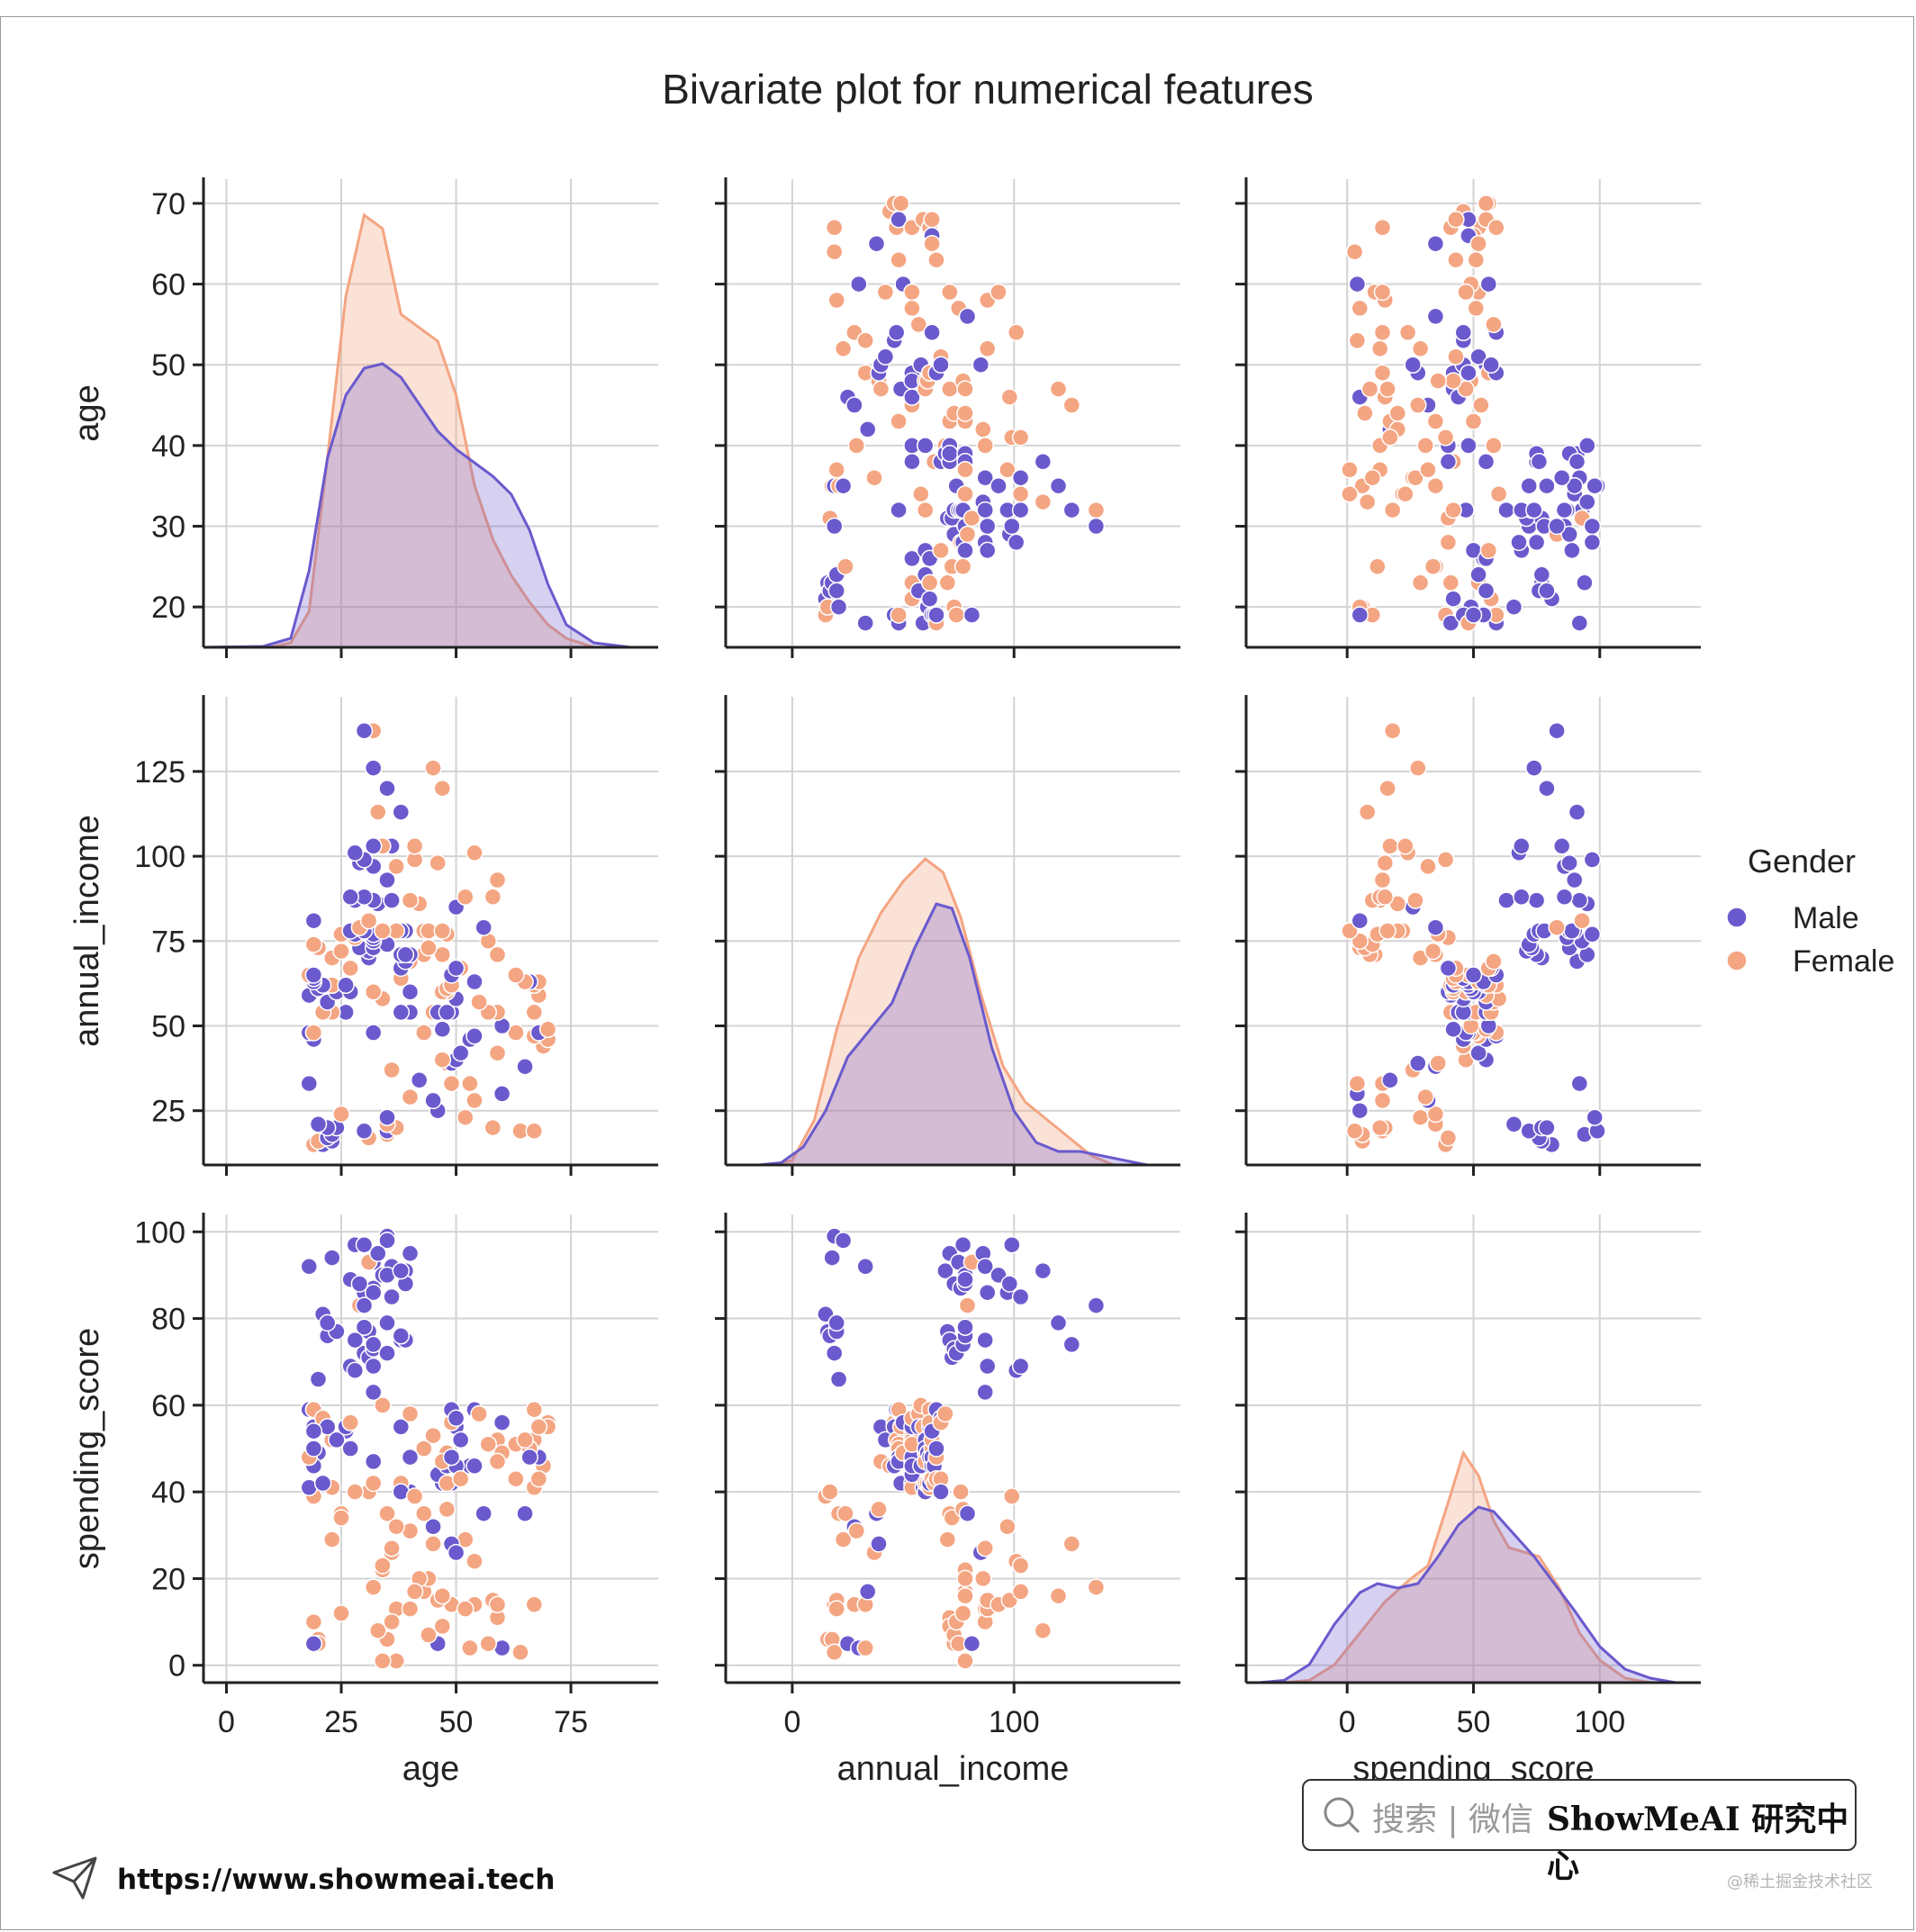  What do you see at coordinates (571, 1722) in the screenshot?
I see `x-tick-label: 75` at bounding box center [571, 1722].